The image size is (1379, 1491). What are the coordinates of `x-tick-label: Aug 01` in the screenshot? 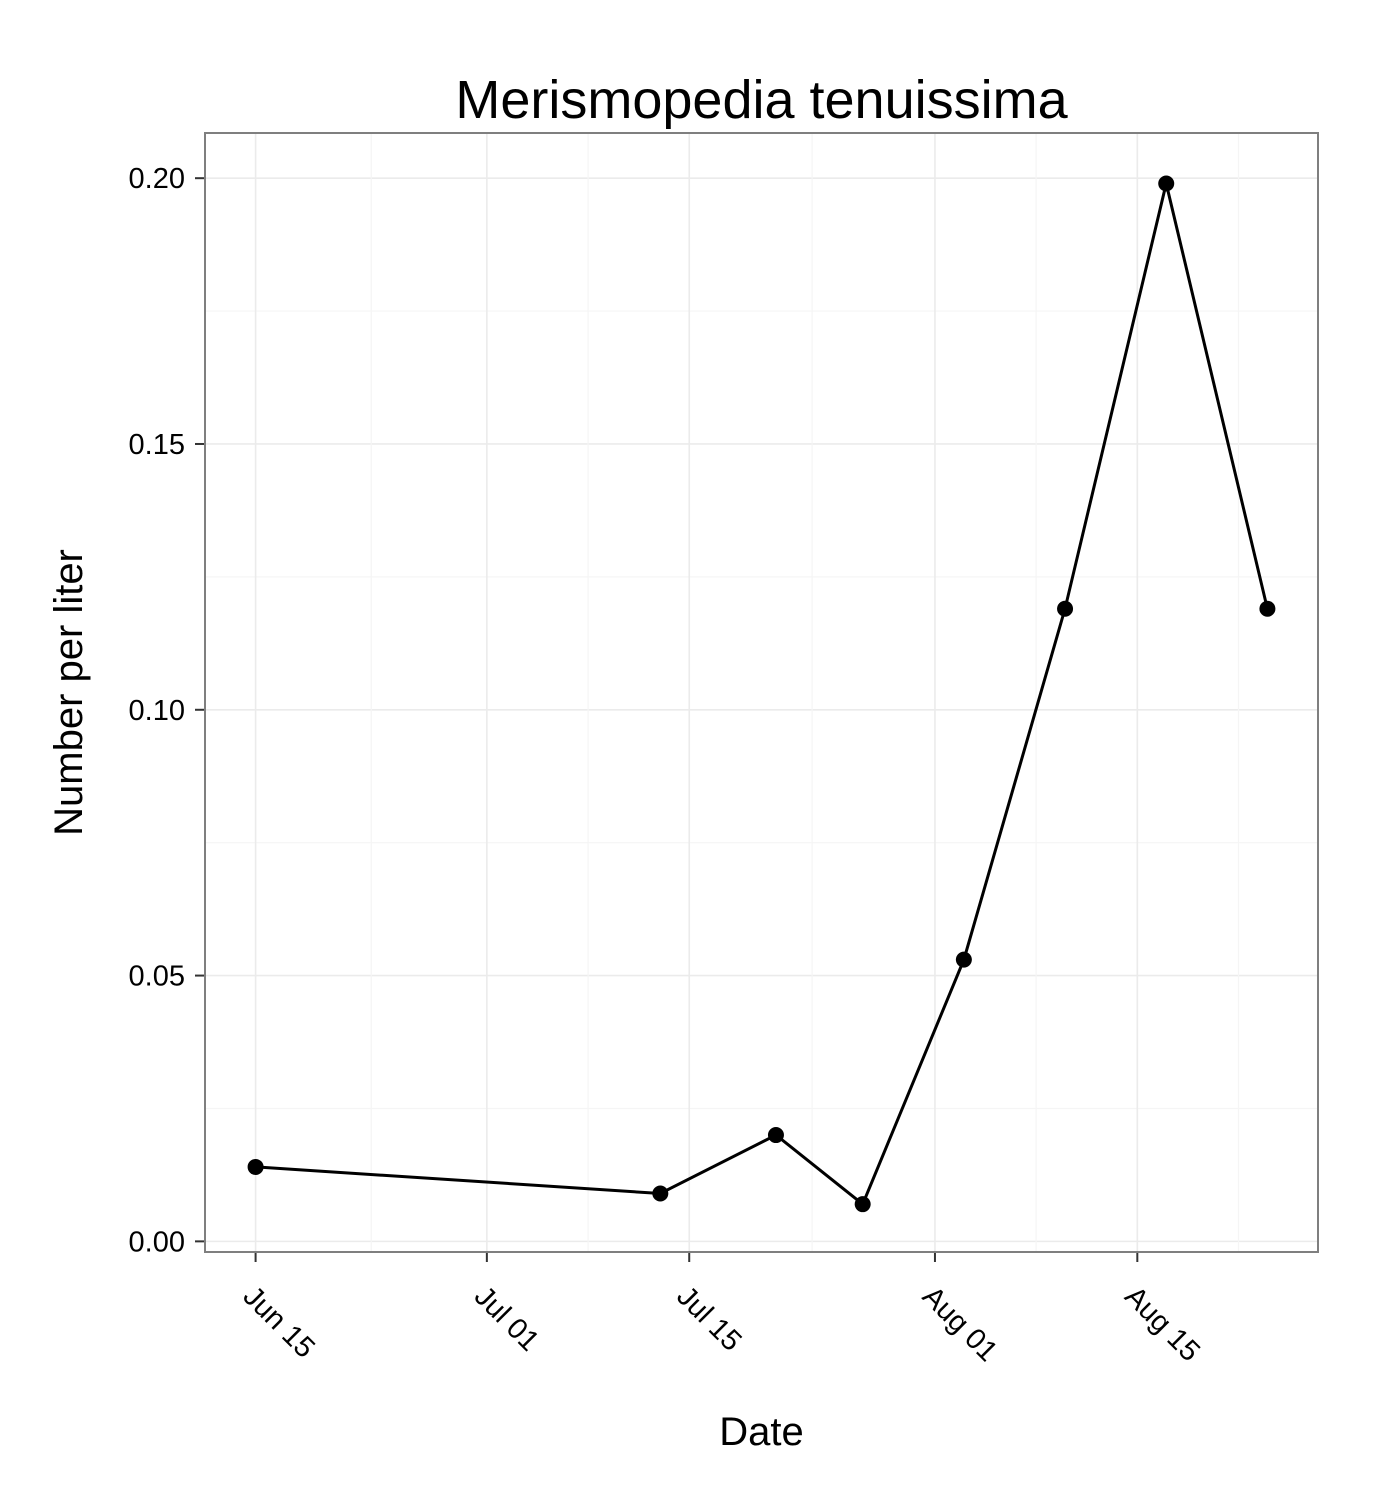 It's located at (960, 1324).